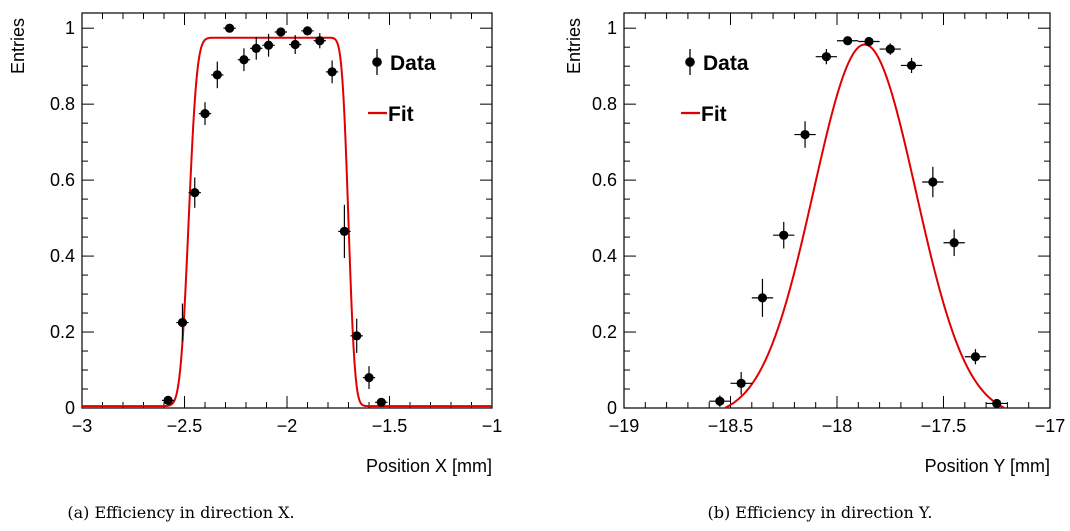 Image resolution: width=1070 pixels, height=531 pixels. I want to click on x-tick-label: −18.5, so click(731, 426).